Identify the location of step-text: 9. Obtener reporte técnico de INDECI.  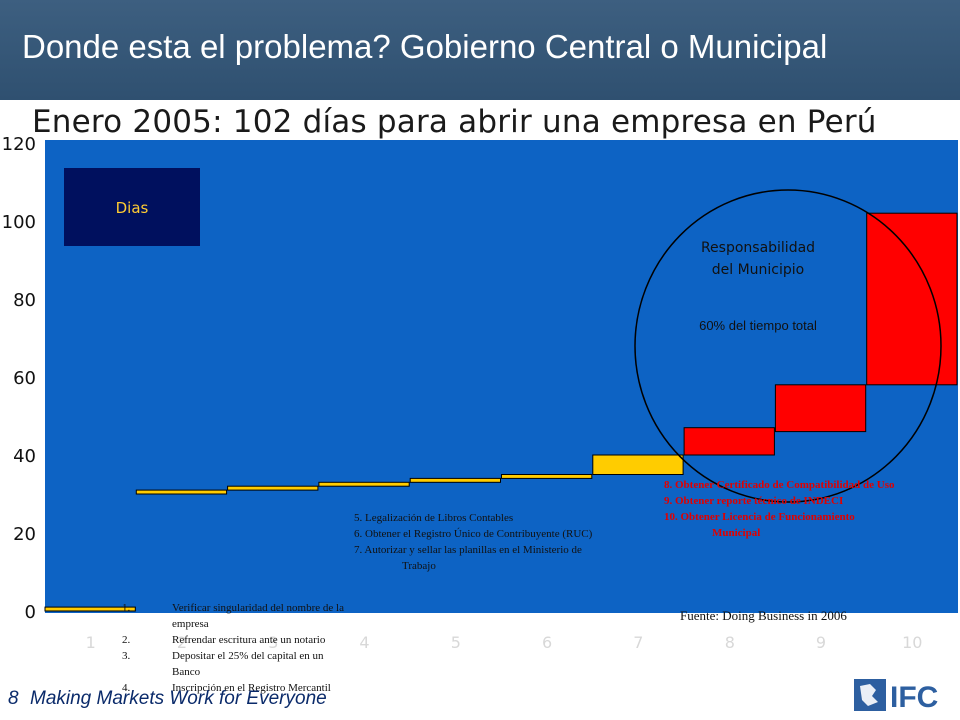
(754, 501).